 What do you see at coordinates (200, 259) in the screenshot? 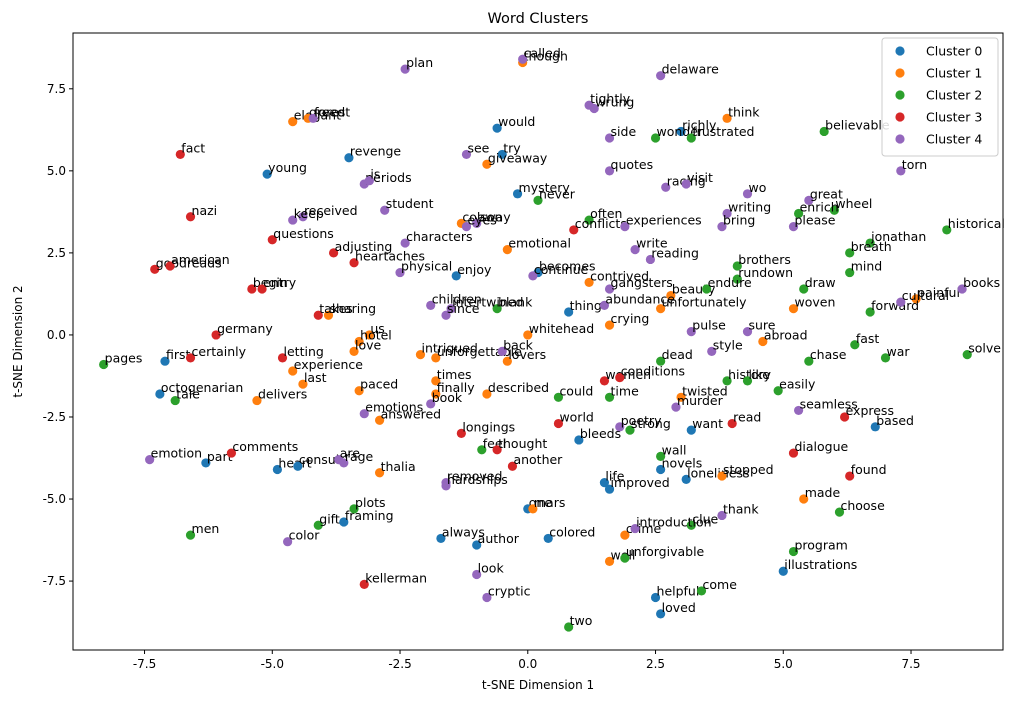
I see `point-label: american` at bounding box center [200, 259].